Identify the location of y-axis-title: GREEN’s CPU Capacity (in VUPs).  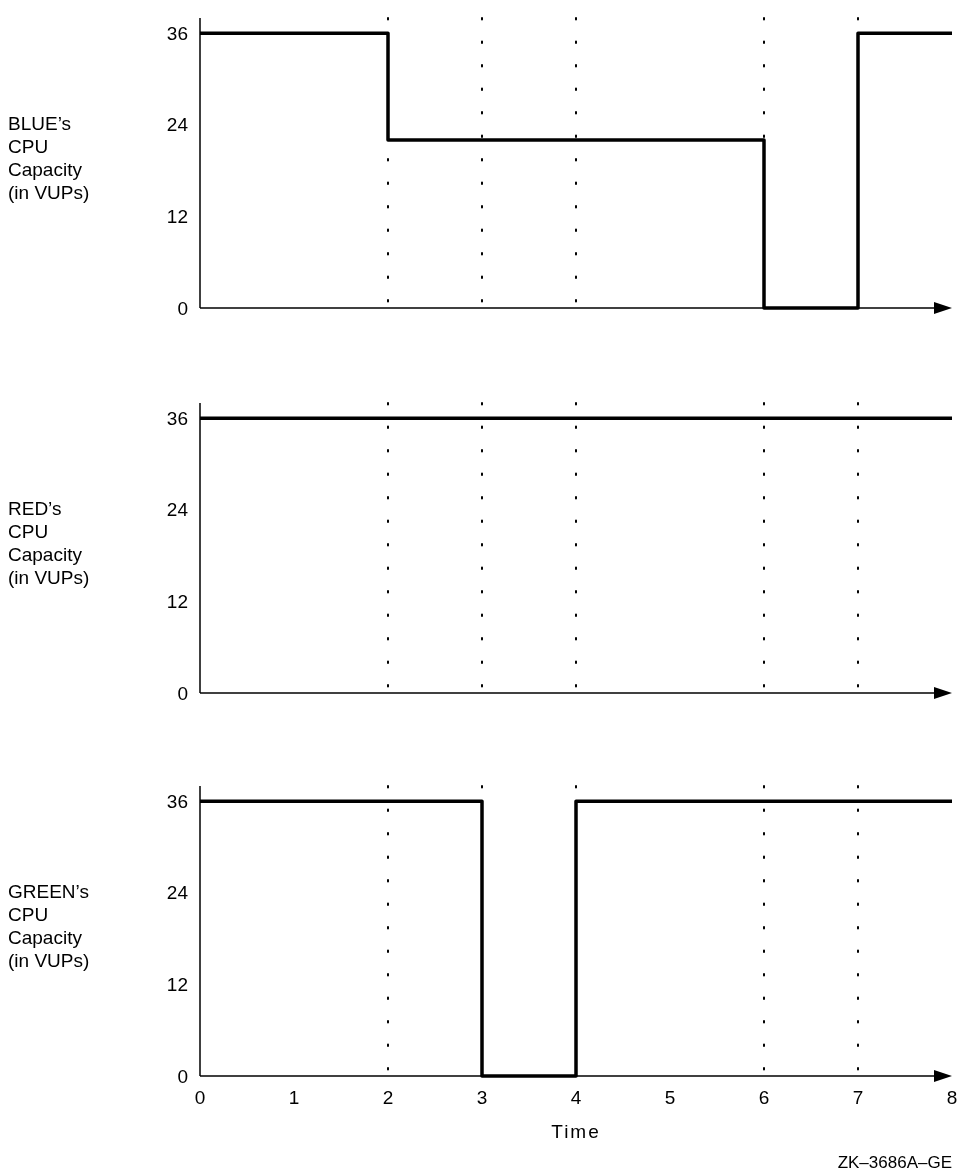
(49, 926).